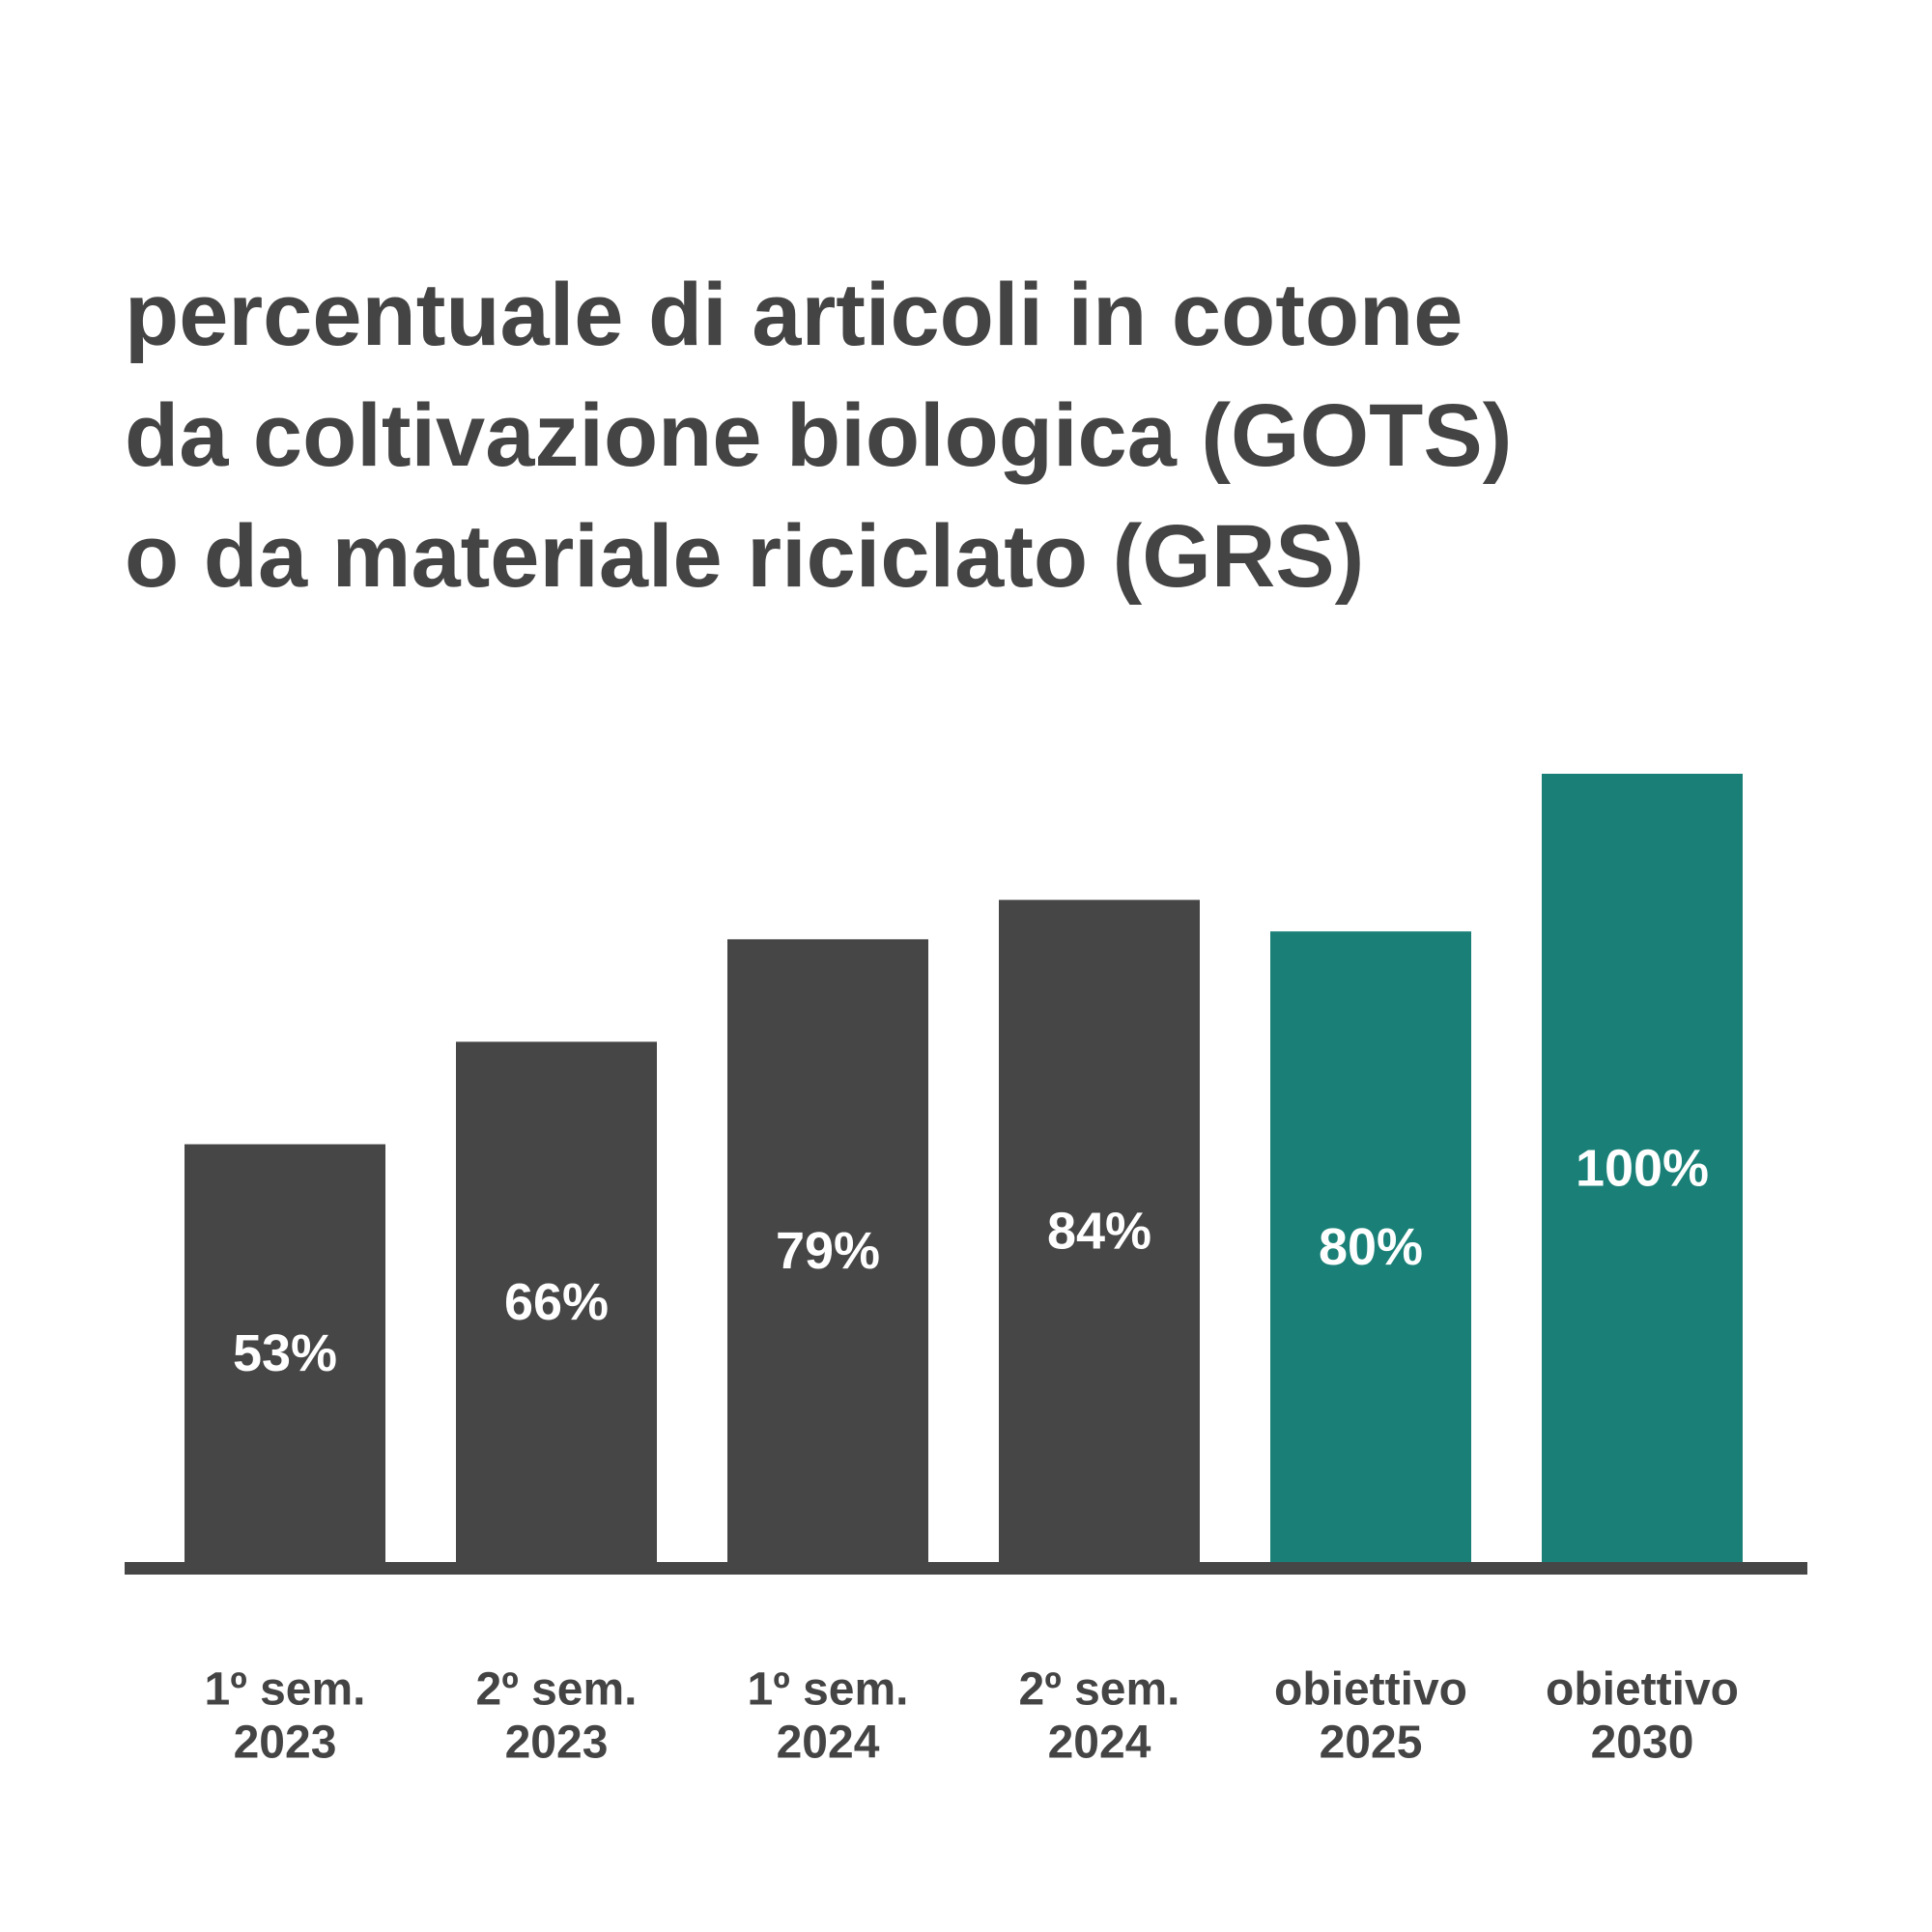 The width and height of the screenshot is (1932, 1932). Describe the element at coordinates (744, 556) in the screenshot. I see `chart-title: o da materiale riciclato (GRS)` at that location.